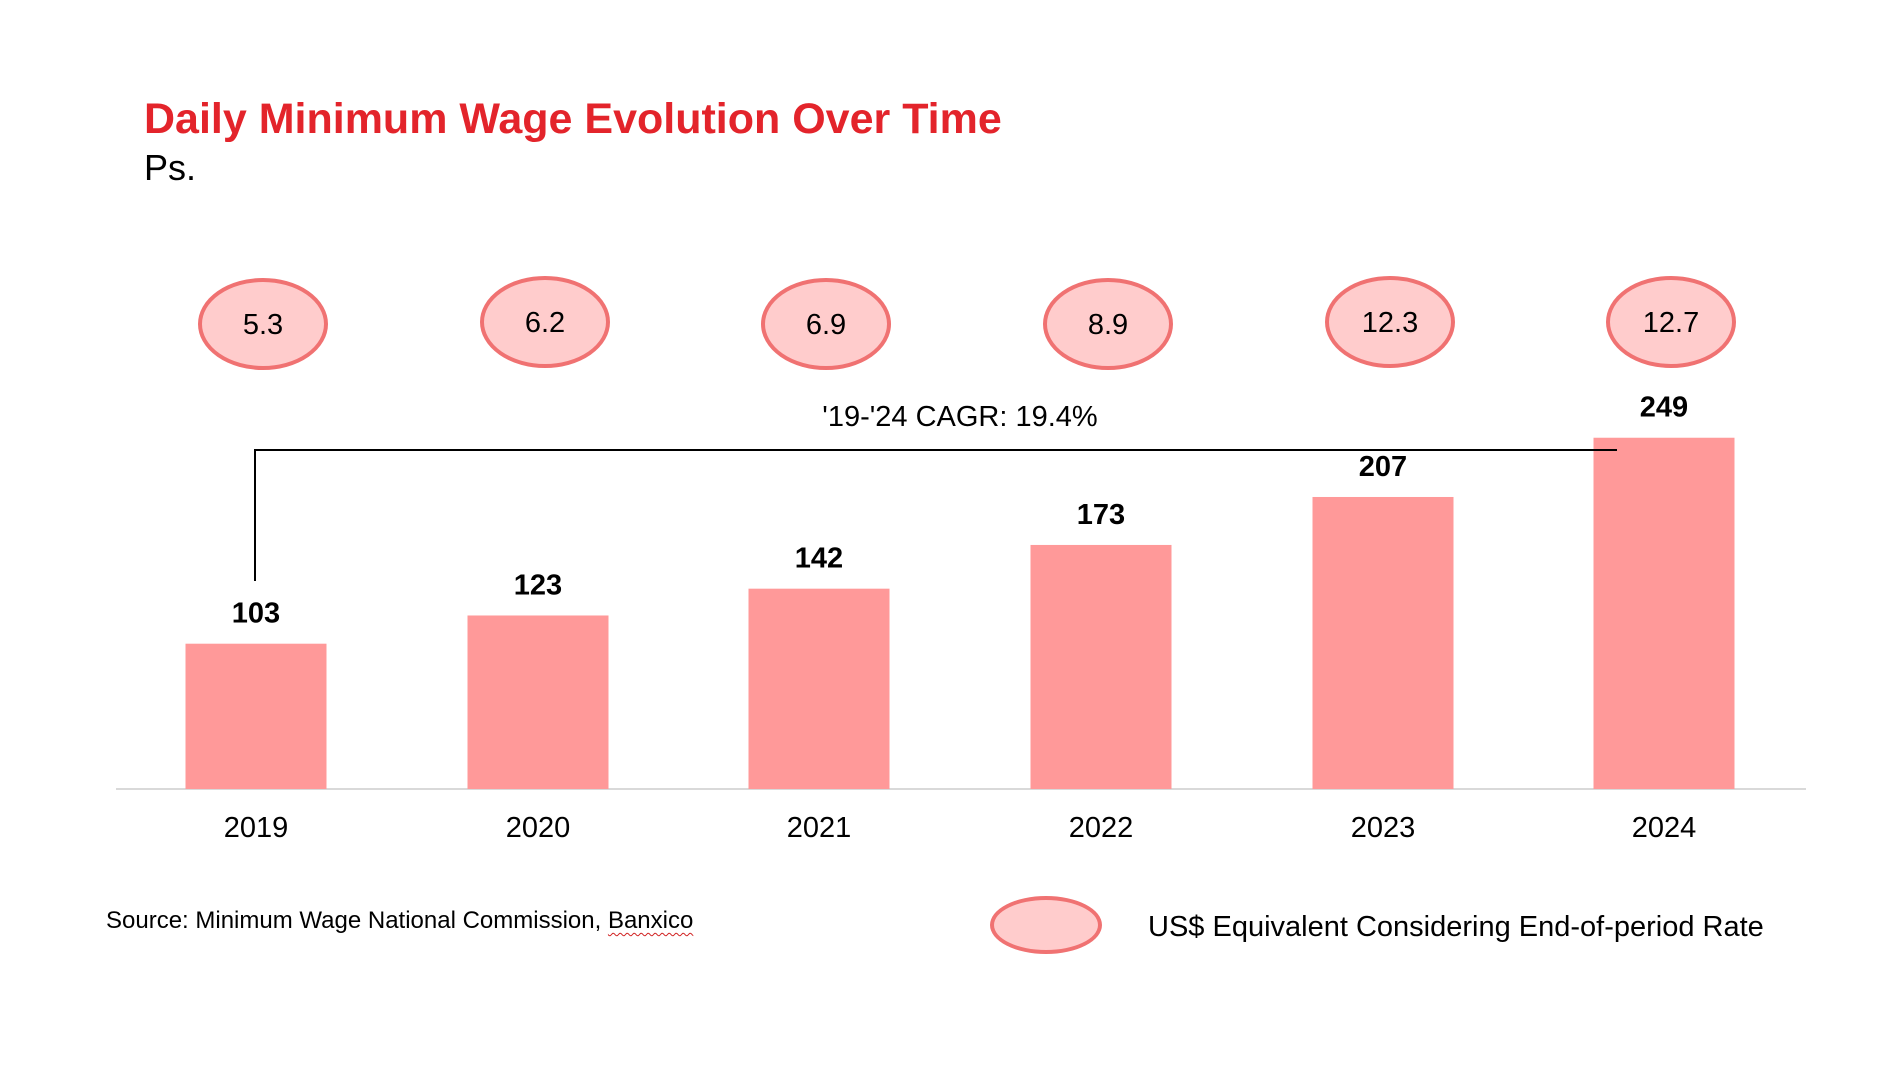 This screenshot has height=1078, width=1900. What do you see at coordinates (538, 585) in the screenshot?
I see `bar-value-label: 123` at bounding box center [538, 585].